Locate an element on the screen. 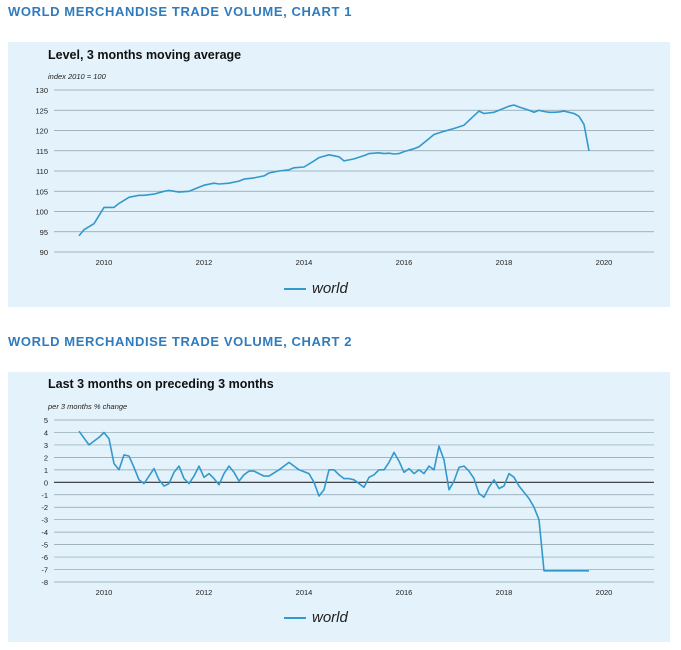  y-tick-label: 2 is located at coordinates (46, 457).